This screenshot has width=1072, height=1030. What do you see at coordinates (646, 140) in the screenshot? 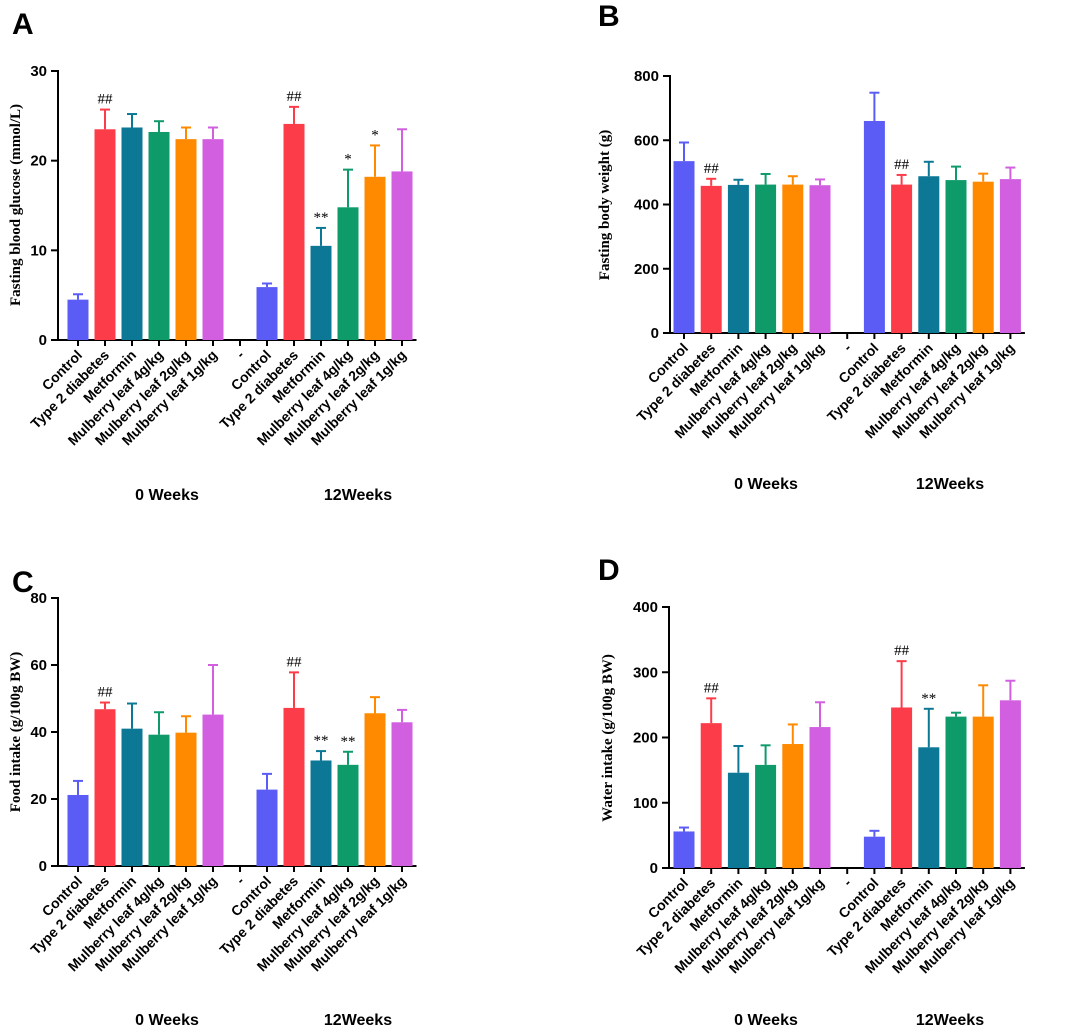
I see `y-tick-label: 600` at bounding box center [646, 140].